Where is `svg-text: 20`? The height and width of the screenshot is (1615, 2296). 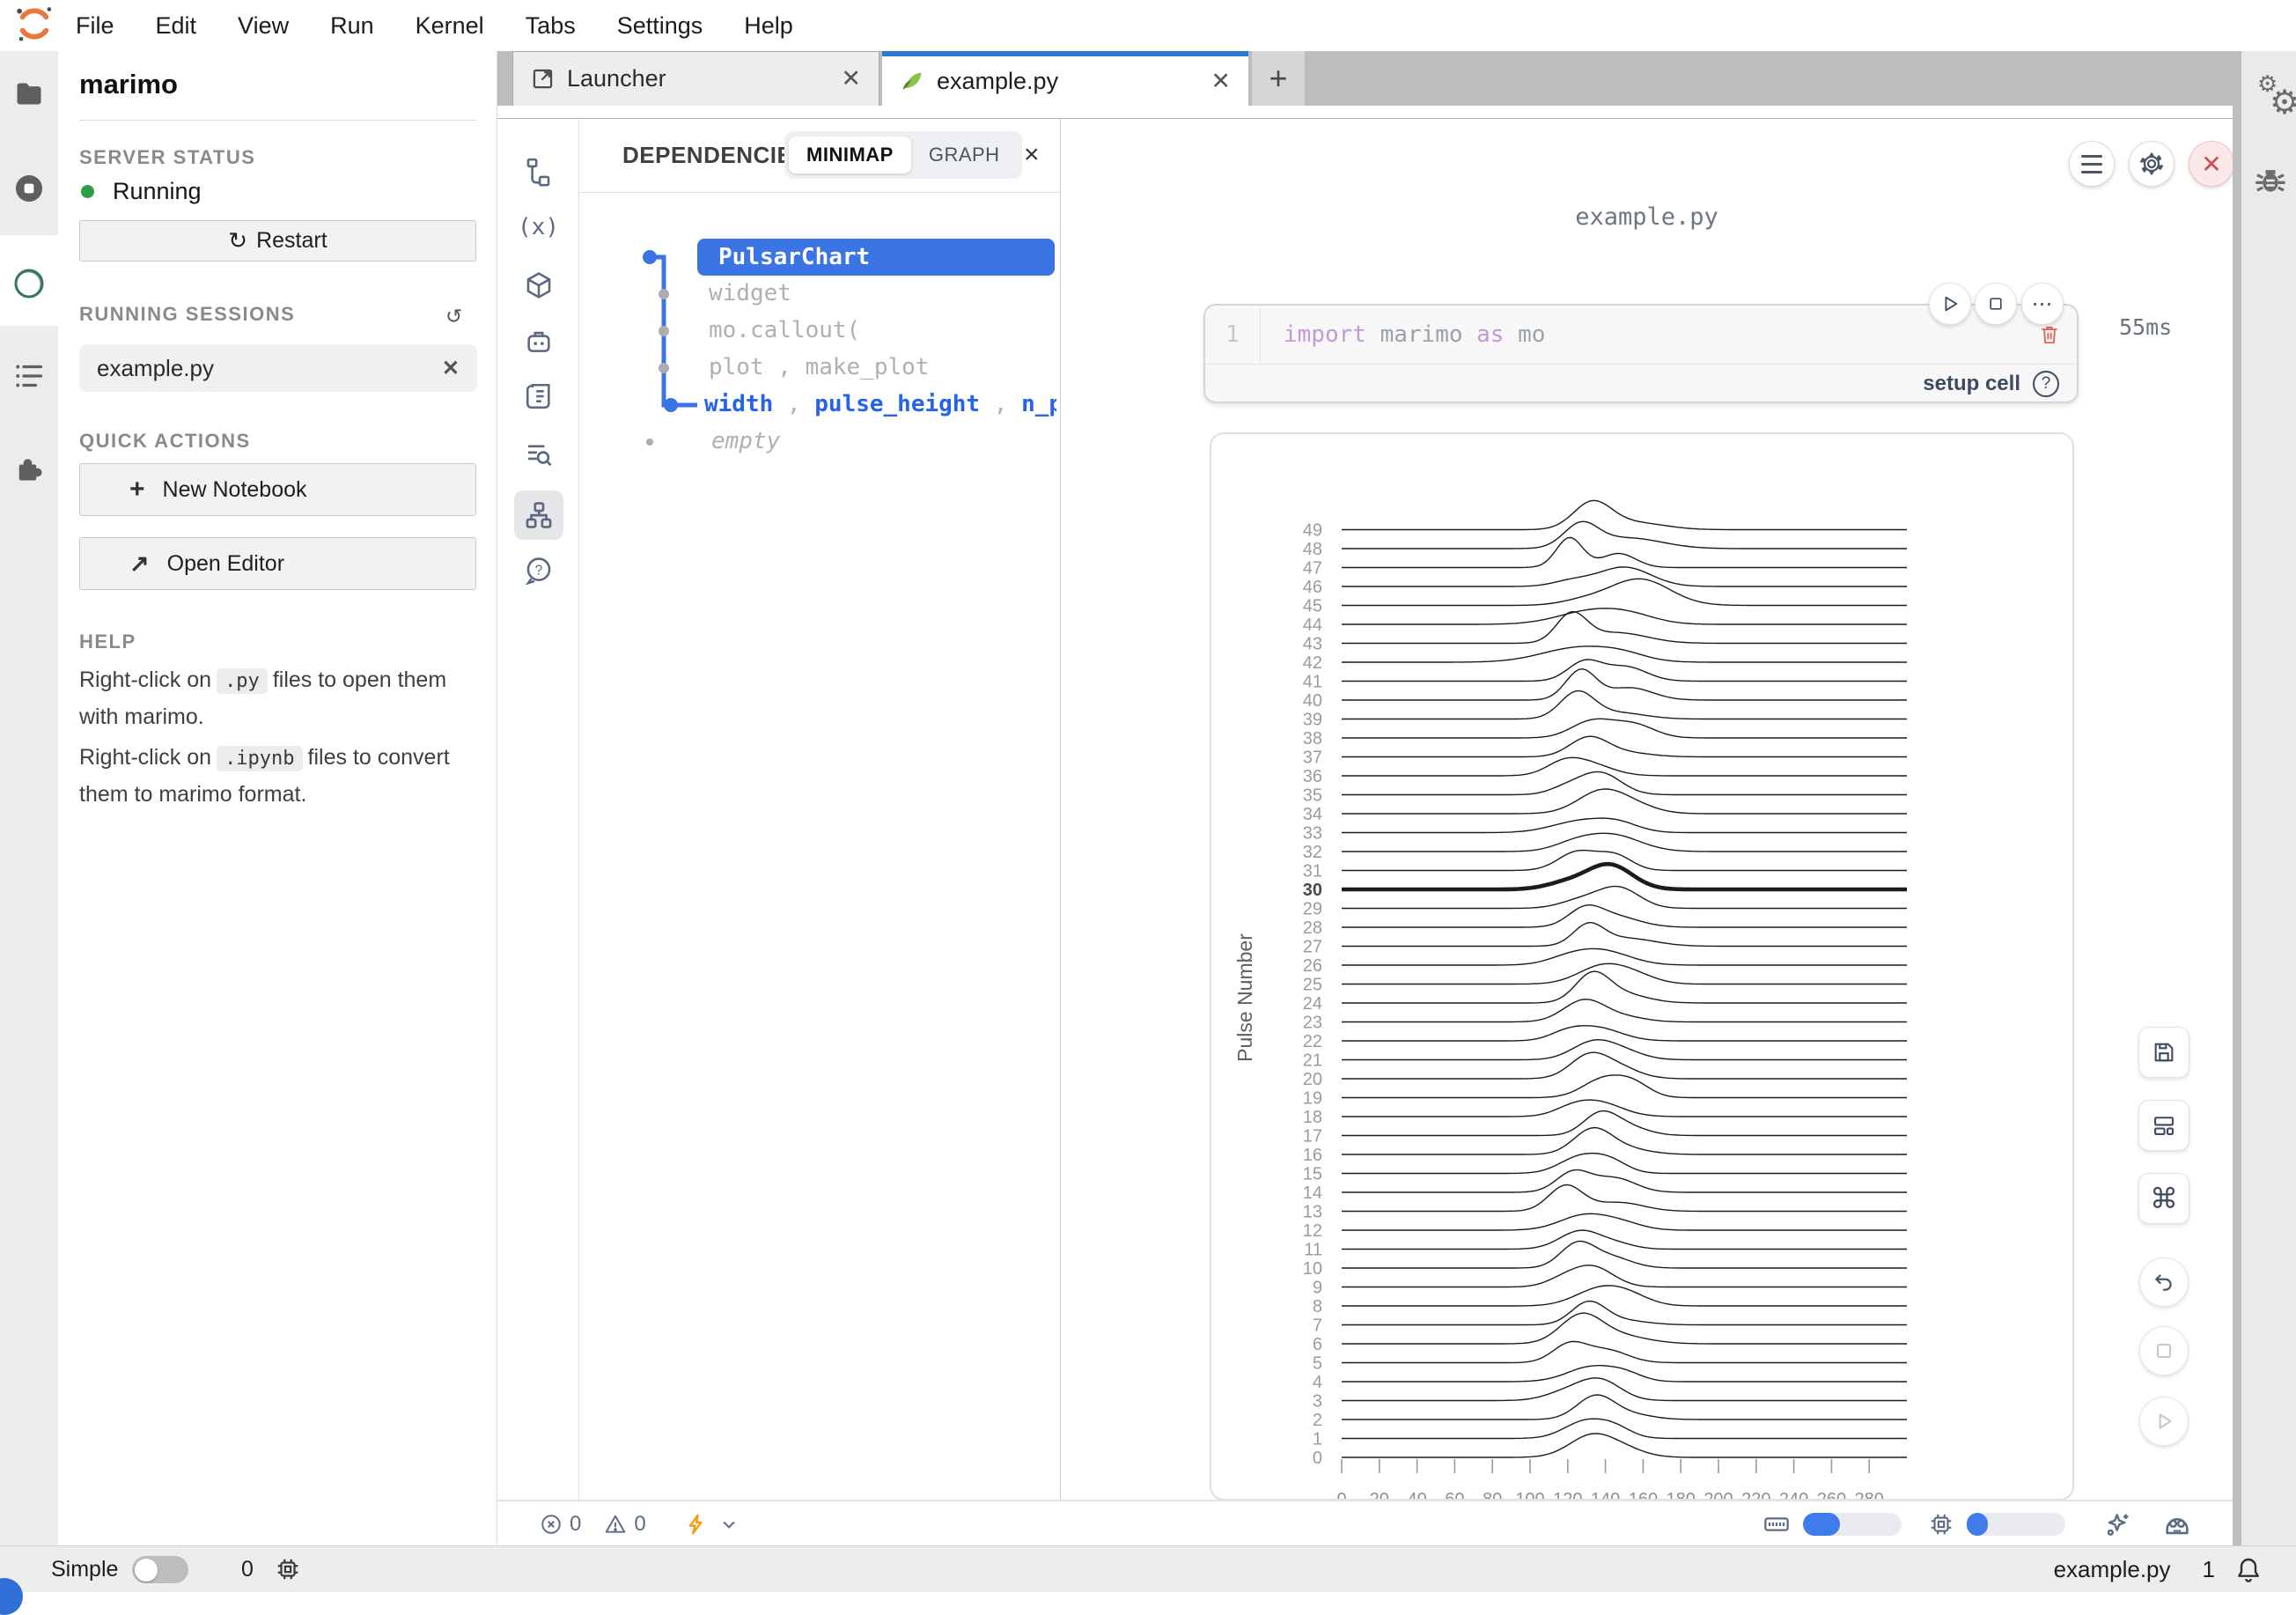 svg-text: 20 is located at coordinates (1312, 1079).